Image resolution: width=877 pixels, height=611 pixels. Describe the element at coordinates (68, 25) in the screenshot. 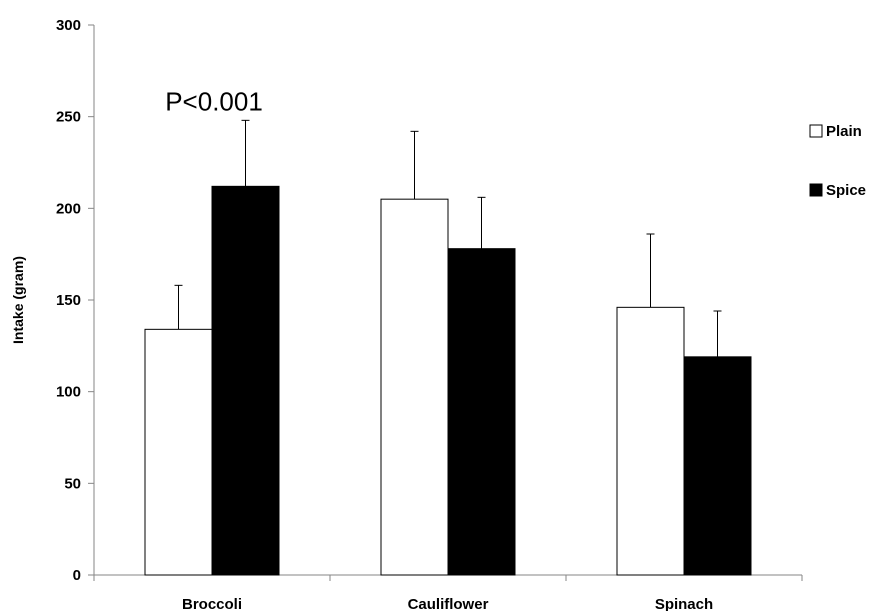

I see `y-tick-label: 300` at that location.